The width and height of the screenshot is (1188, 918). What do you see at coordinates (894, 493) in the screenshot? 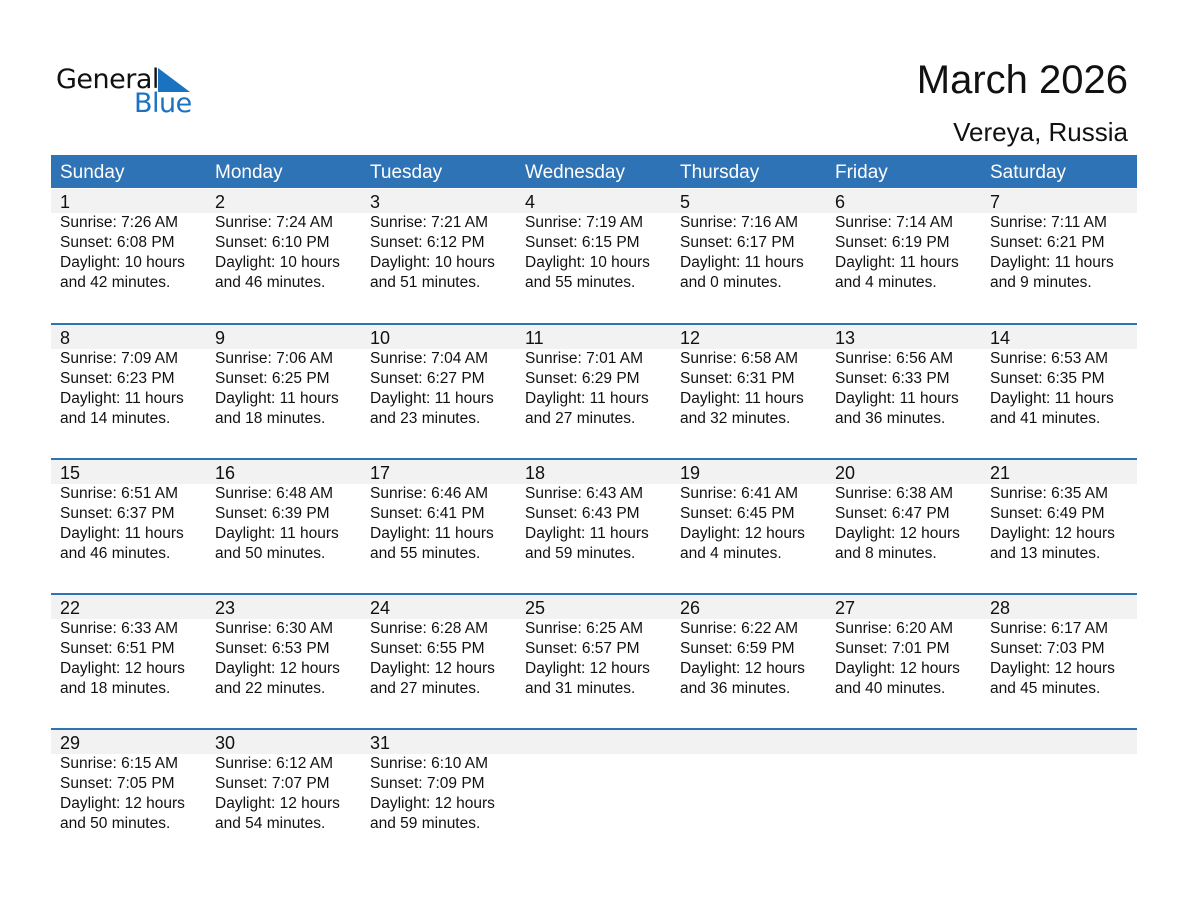
I see `sunrise-text: Sunrise: 6:38 AM` at bounding box center [894, 493].